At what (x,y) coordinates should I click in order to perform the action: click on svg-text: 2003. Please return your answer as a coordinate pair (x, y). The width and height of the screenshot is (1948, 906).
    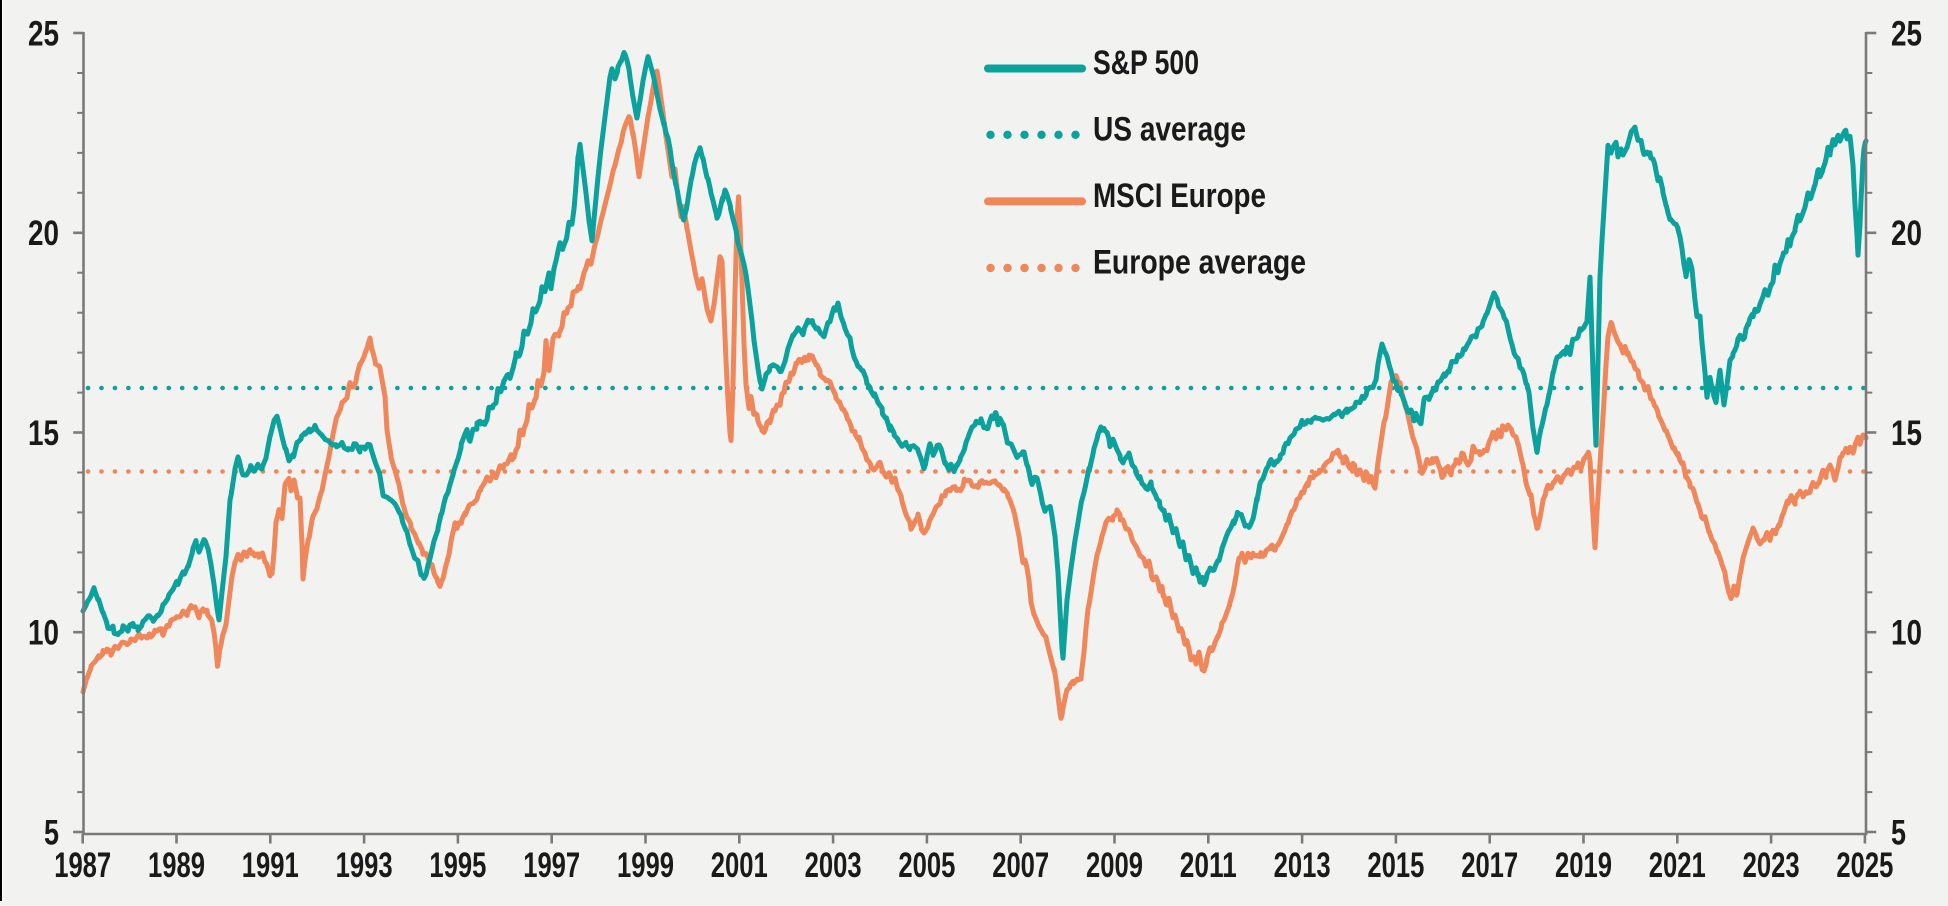
    Looking at the image, I should click on (833, 865).